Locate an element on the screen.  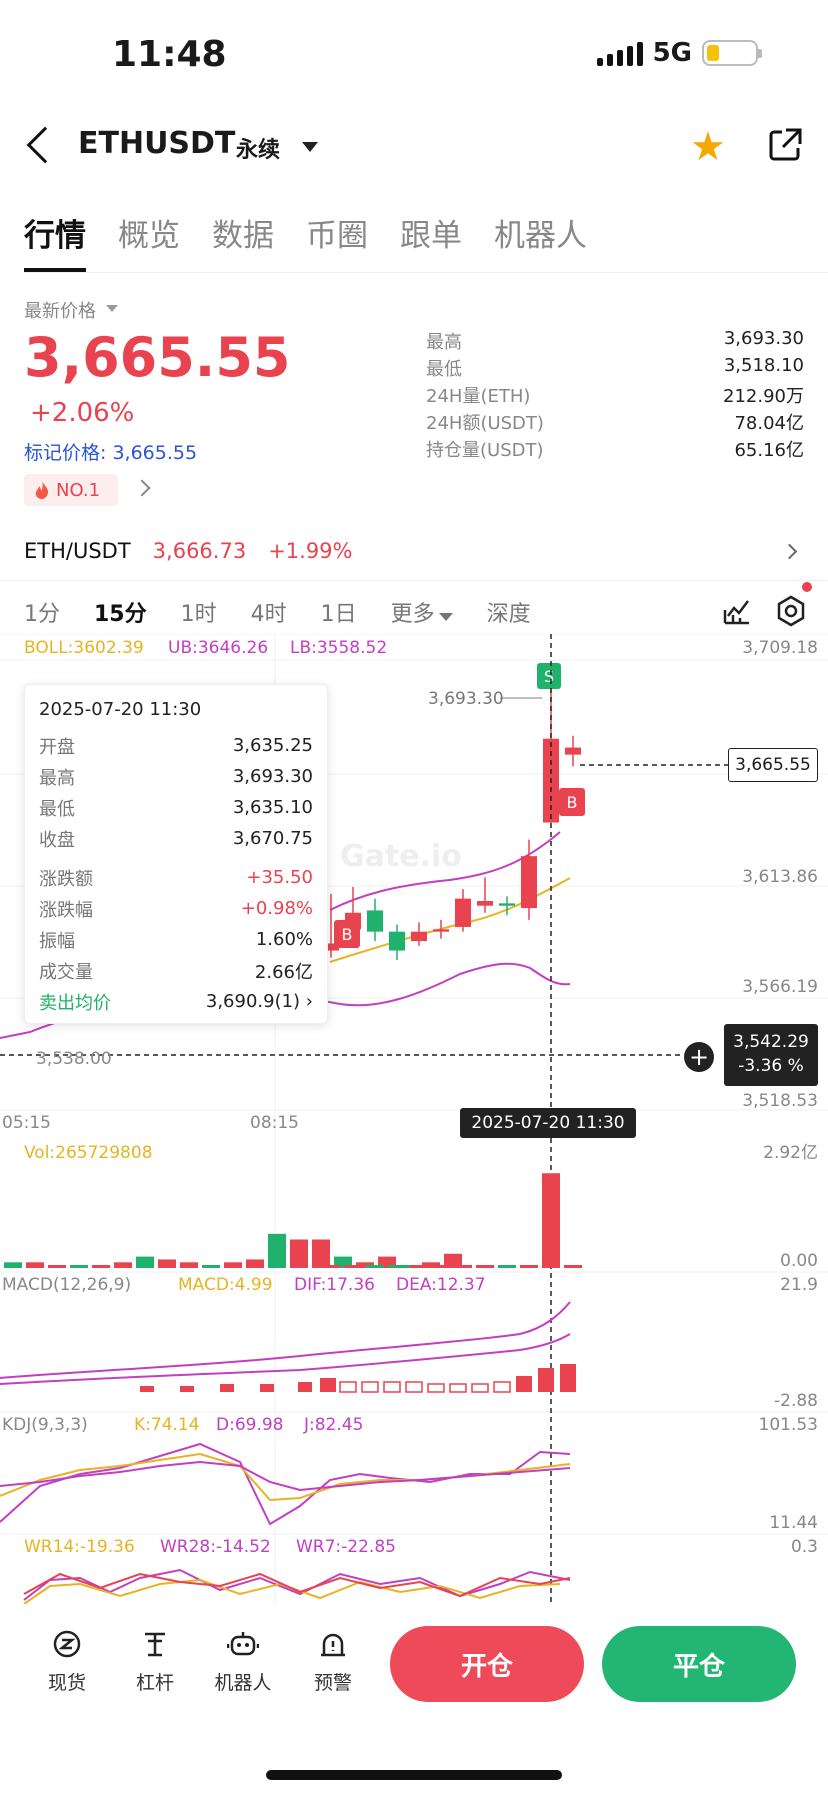
nav-leverage: 杠杆 is located at coordinates (155, 1661).